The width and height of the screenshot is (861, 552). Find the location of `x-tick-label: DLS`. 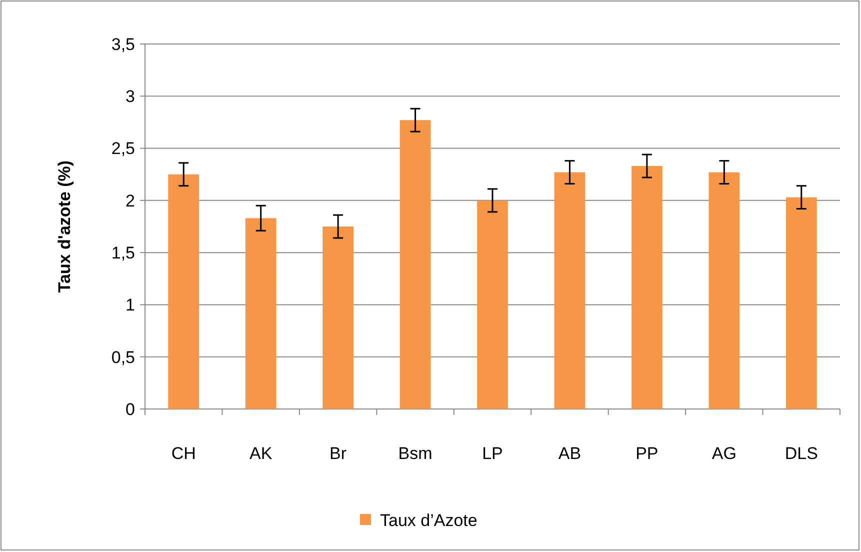

x-tick-label: DLS is located at coordinates (801, 453).